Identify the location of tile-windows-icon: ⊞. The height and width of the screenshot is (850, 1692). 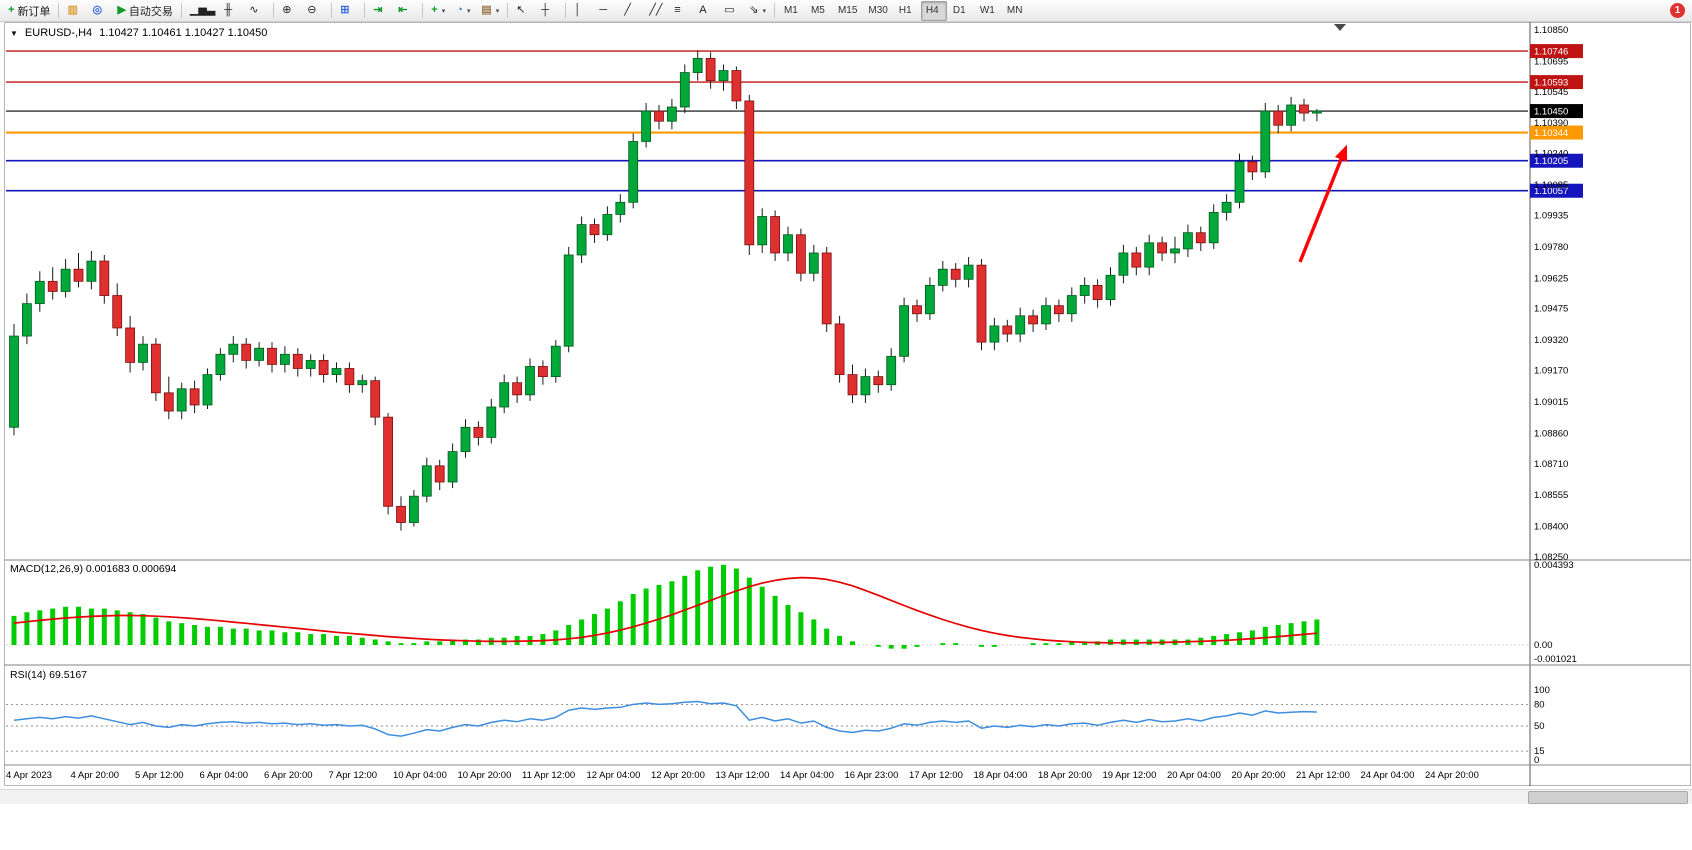
(348, 11).